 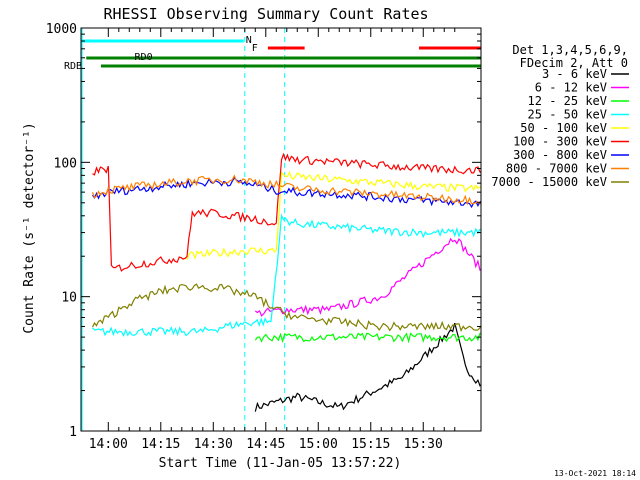 What do you see at coordinates (567, 115) in the screenshot?
I see `legend-label: 25 - 50 keV` at bounding box center [567, 115].